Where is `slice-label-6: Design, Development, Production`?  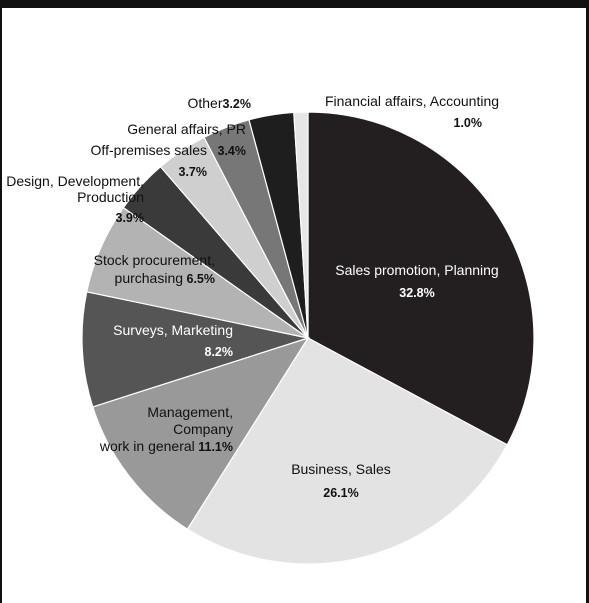
slice-label-6: Design, Development, Production is located at coordinates (75, 189).